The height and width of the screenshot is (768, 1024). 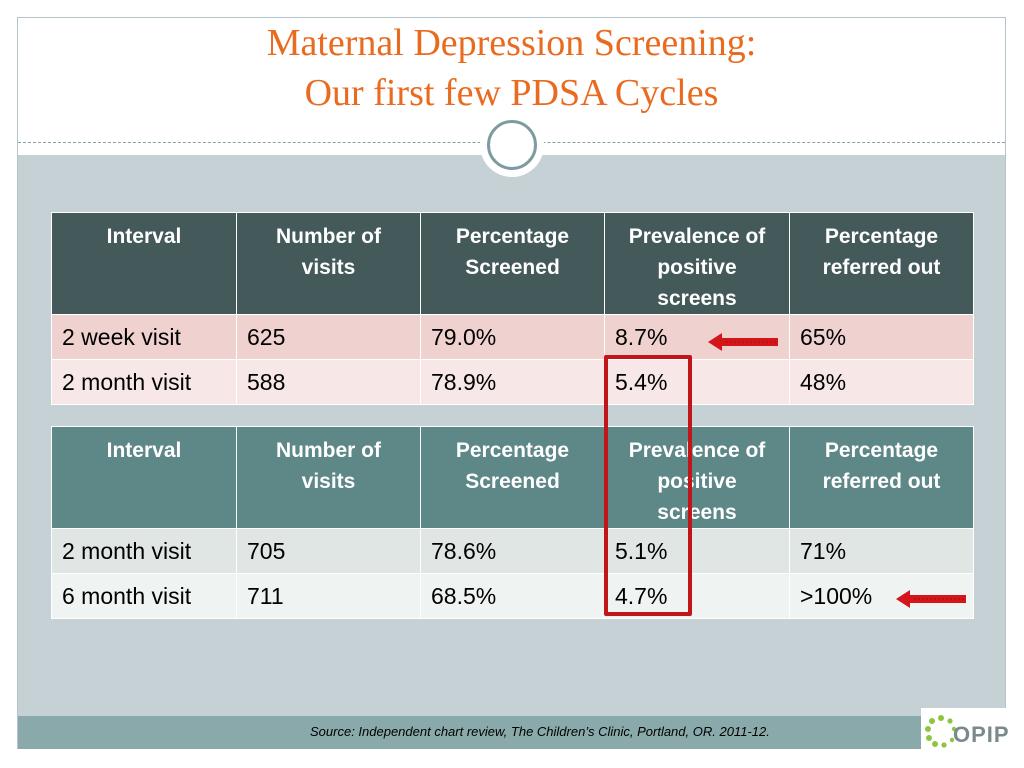 I want to click on cell-referred: 65%, so click(x=881, y=337).